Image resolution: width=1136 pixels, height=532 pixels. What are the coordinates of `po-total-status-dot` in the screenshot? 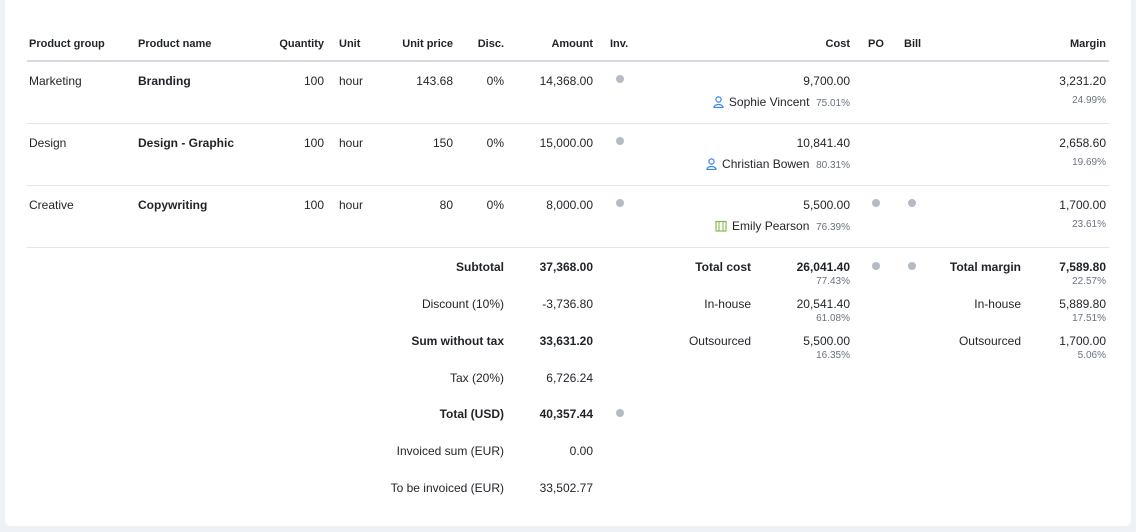 It's located at (876, 266).